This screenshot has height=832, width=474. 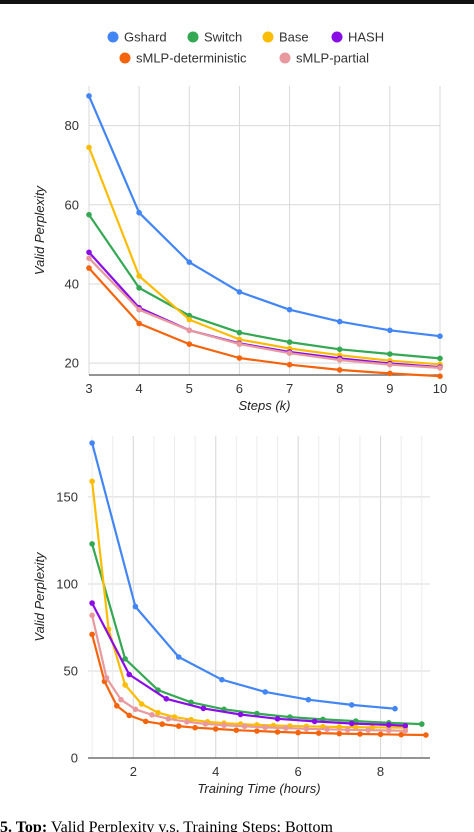 What do you see at coordinates (193, 37) in the screenshot?
I see `legend-marker-switch` at bounding box center [193, 37].